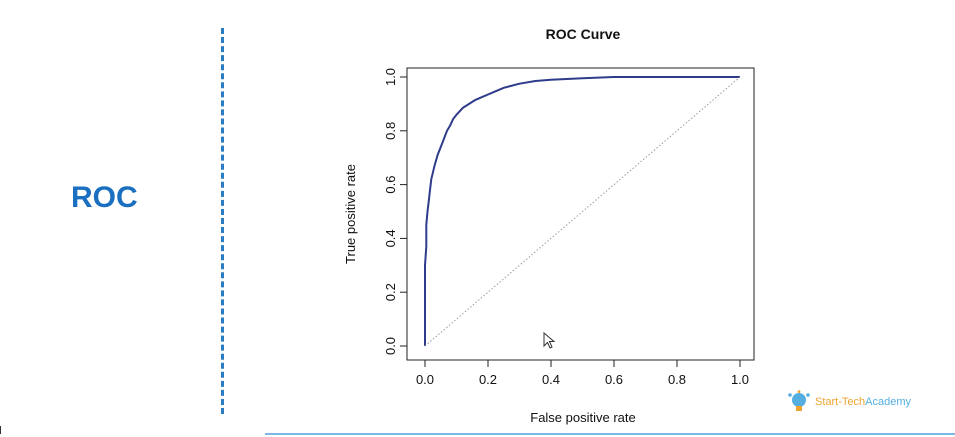 Image resolution: width=955 pixels, height=437 pixels. What do you see at coordinates (390, 131) in the screenshot?
I see `y-tick-label: 0.8` at bounding box center [390, 131].